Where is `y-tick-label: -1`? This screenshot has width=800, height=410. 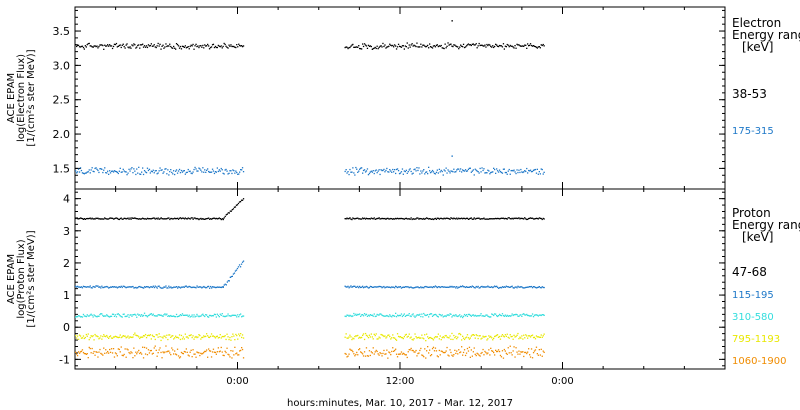 y-tick-label: -1 is located at coordinates (64, 359).